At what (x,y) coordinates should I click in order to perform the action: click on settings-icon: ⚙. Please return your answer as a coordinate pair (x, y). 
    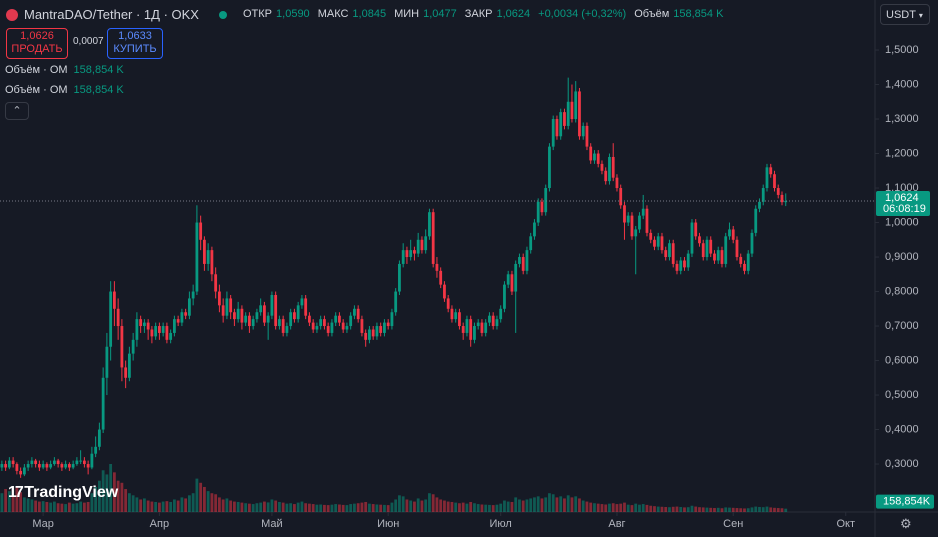
    Looking at the image, I should click on (906, 523).